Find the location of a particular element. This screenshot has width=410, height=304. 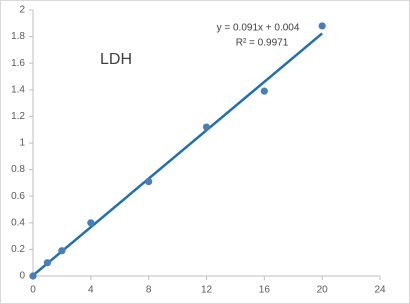

y-tick-label: 0.4 is located at coordinates (18, 222).